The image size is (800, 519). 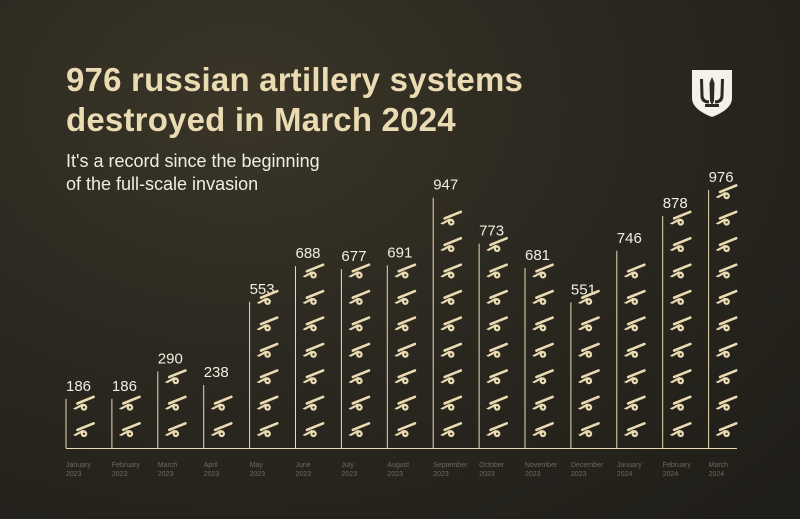 I want to click on value-label: 681, so click(x=537, y=255).